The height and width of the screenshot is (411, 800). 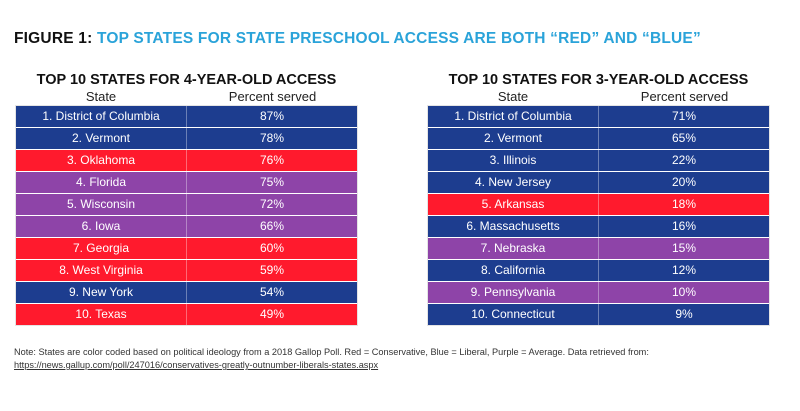 I want to click on table-row: 9. New York 54%, so click(x=186, y=293).